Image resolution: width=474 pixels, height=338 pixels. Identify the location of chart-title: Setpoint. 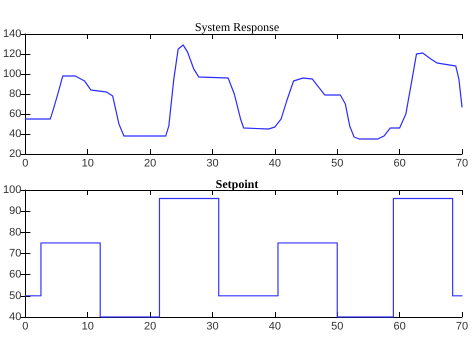
(237, 184).